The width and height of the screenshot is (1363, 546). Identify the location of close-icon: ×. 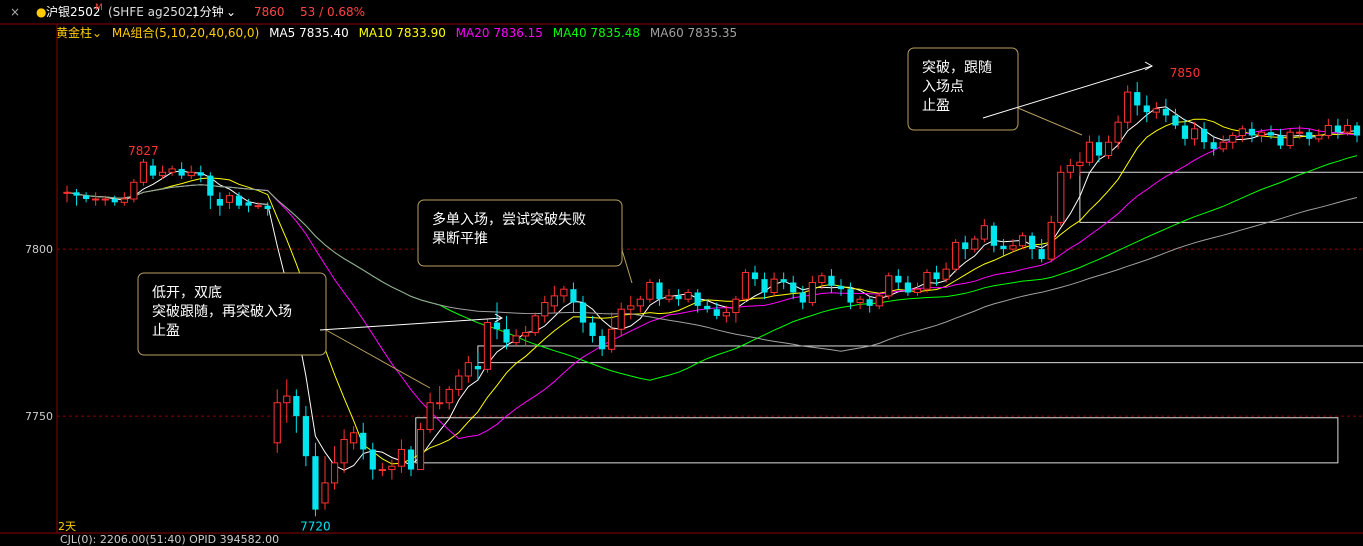
(15, 12).